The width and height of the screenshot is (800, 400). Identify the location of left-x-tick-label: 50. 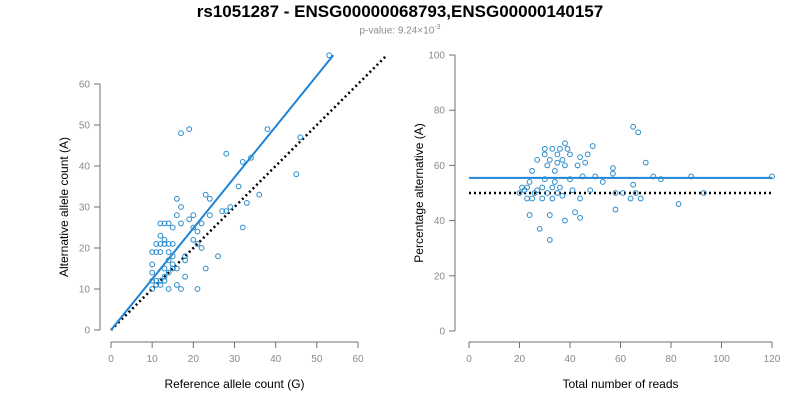
(317, 359).